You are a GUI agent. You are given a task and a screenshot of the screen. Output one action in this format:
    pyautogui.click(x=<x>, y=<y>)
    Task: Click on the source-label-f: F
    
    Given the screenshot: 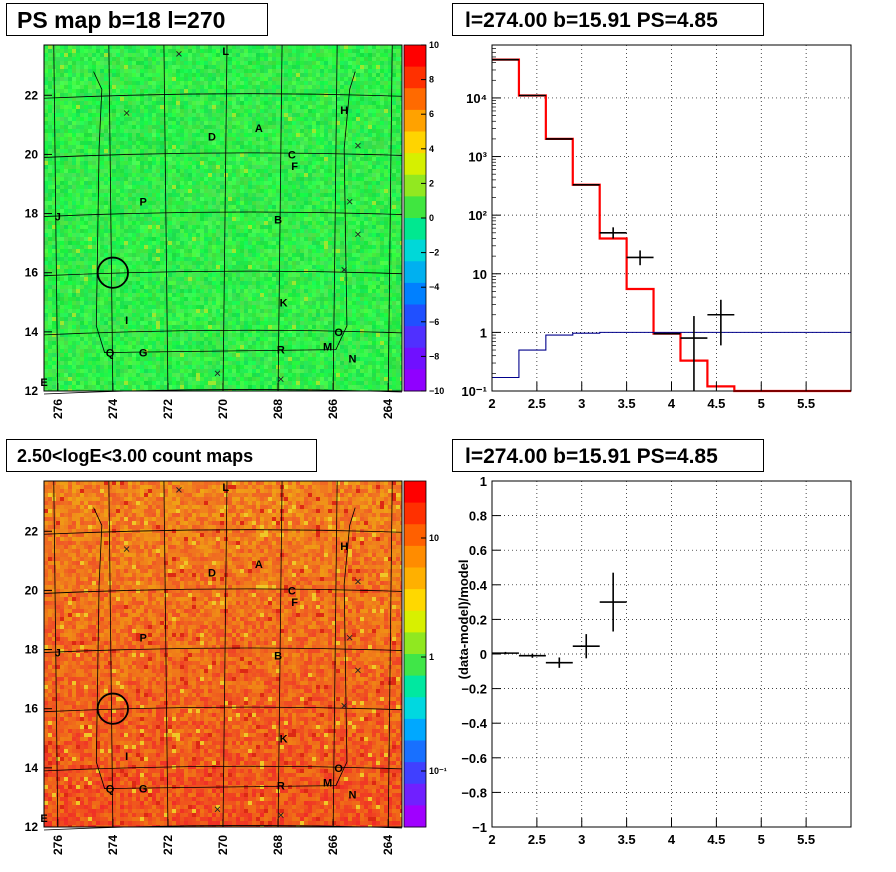 What is the action you would take?
    pyautogui.click(x=294, y=167)
    